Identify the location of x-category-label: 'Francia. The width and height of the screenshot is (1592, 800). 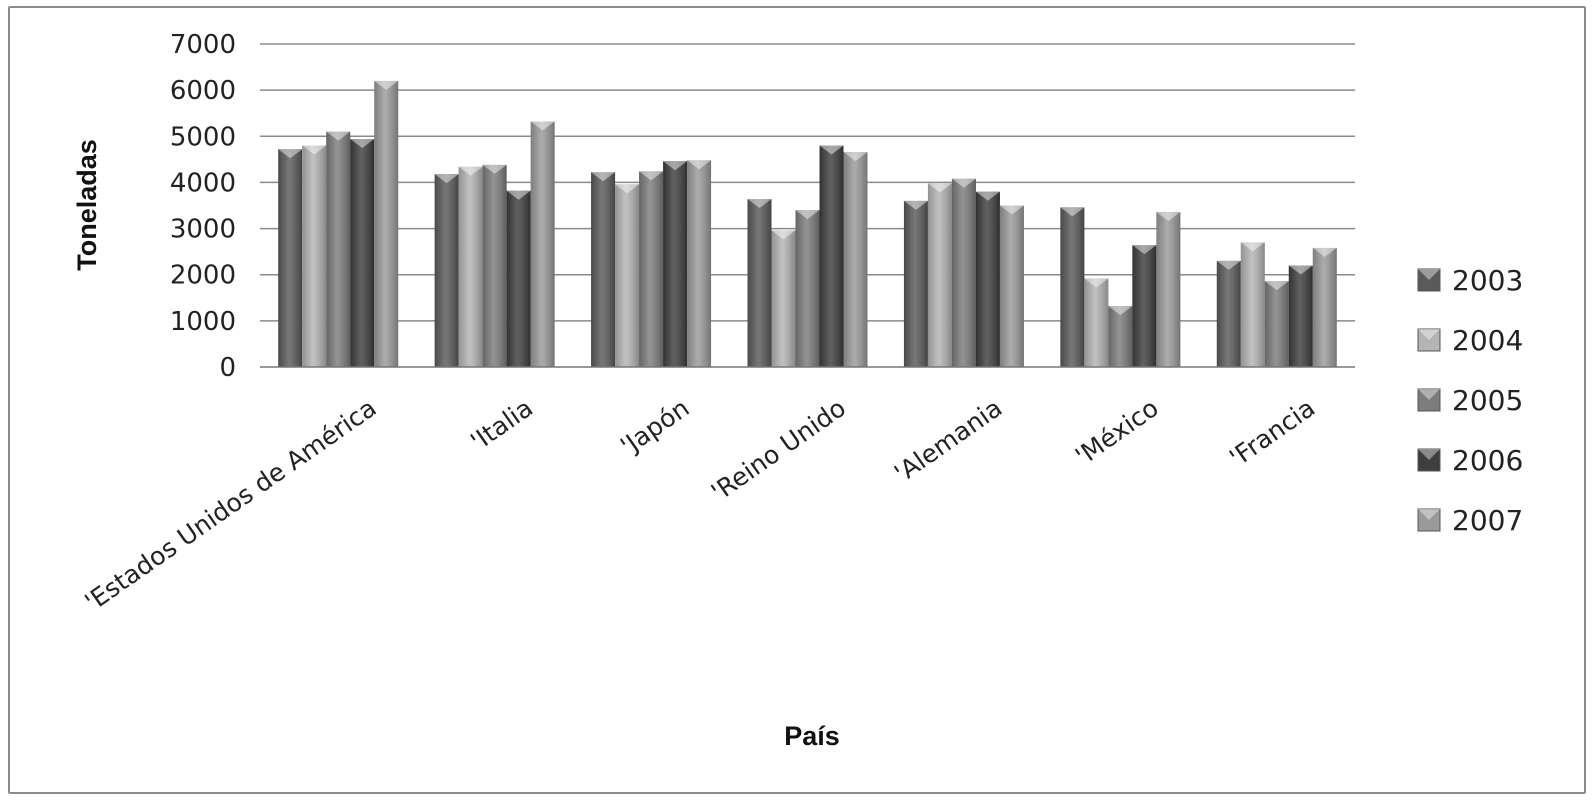
(1272, 432).